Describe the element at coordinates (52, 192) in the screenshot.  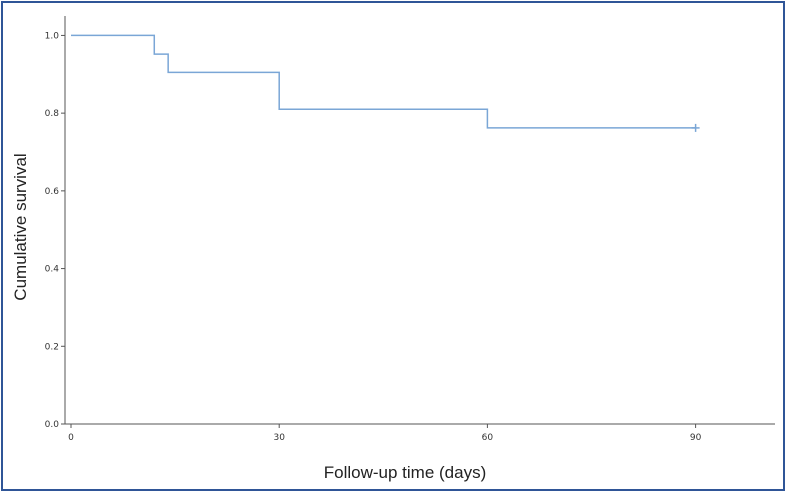
I see `y-tick-label: 0.6` at that location.